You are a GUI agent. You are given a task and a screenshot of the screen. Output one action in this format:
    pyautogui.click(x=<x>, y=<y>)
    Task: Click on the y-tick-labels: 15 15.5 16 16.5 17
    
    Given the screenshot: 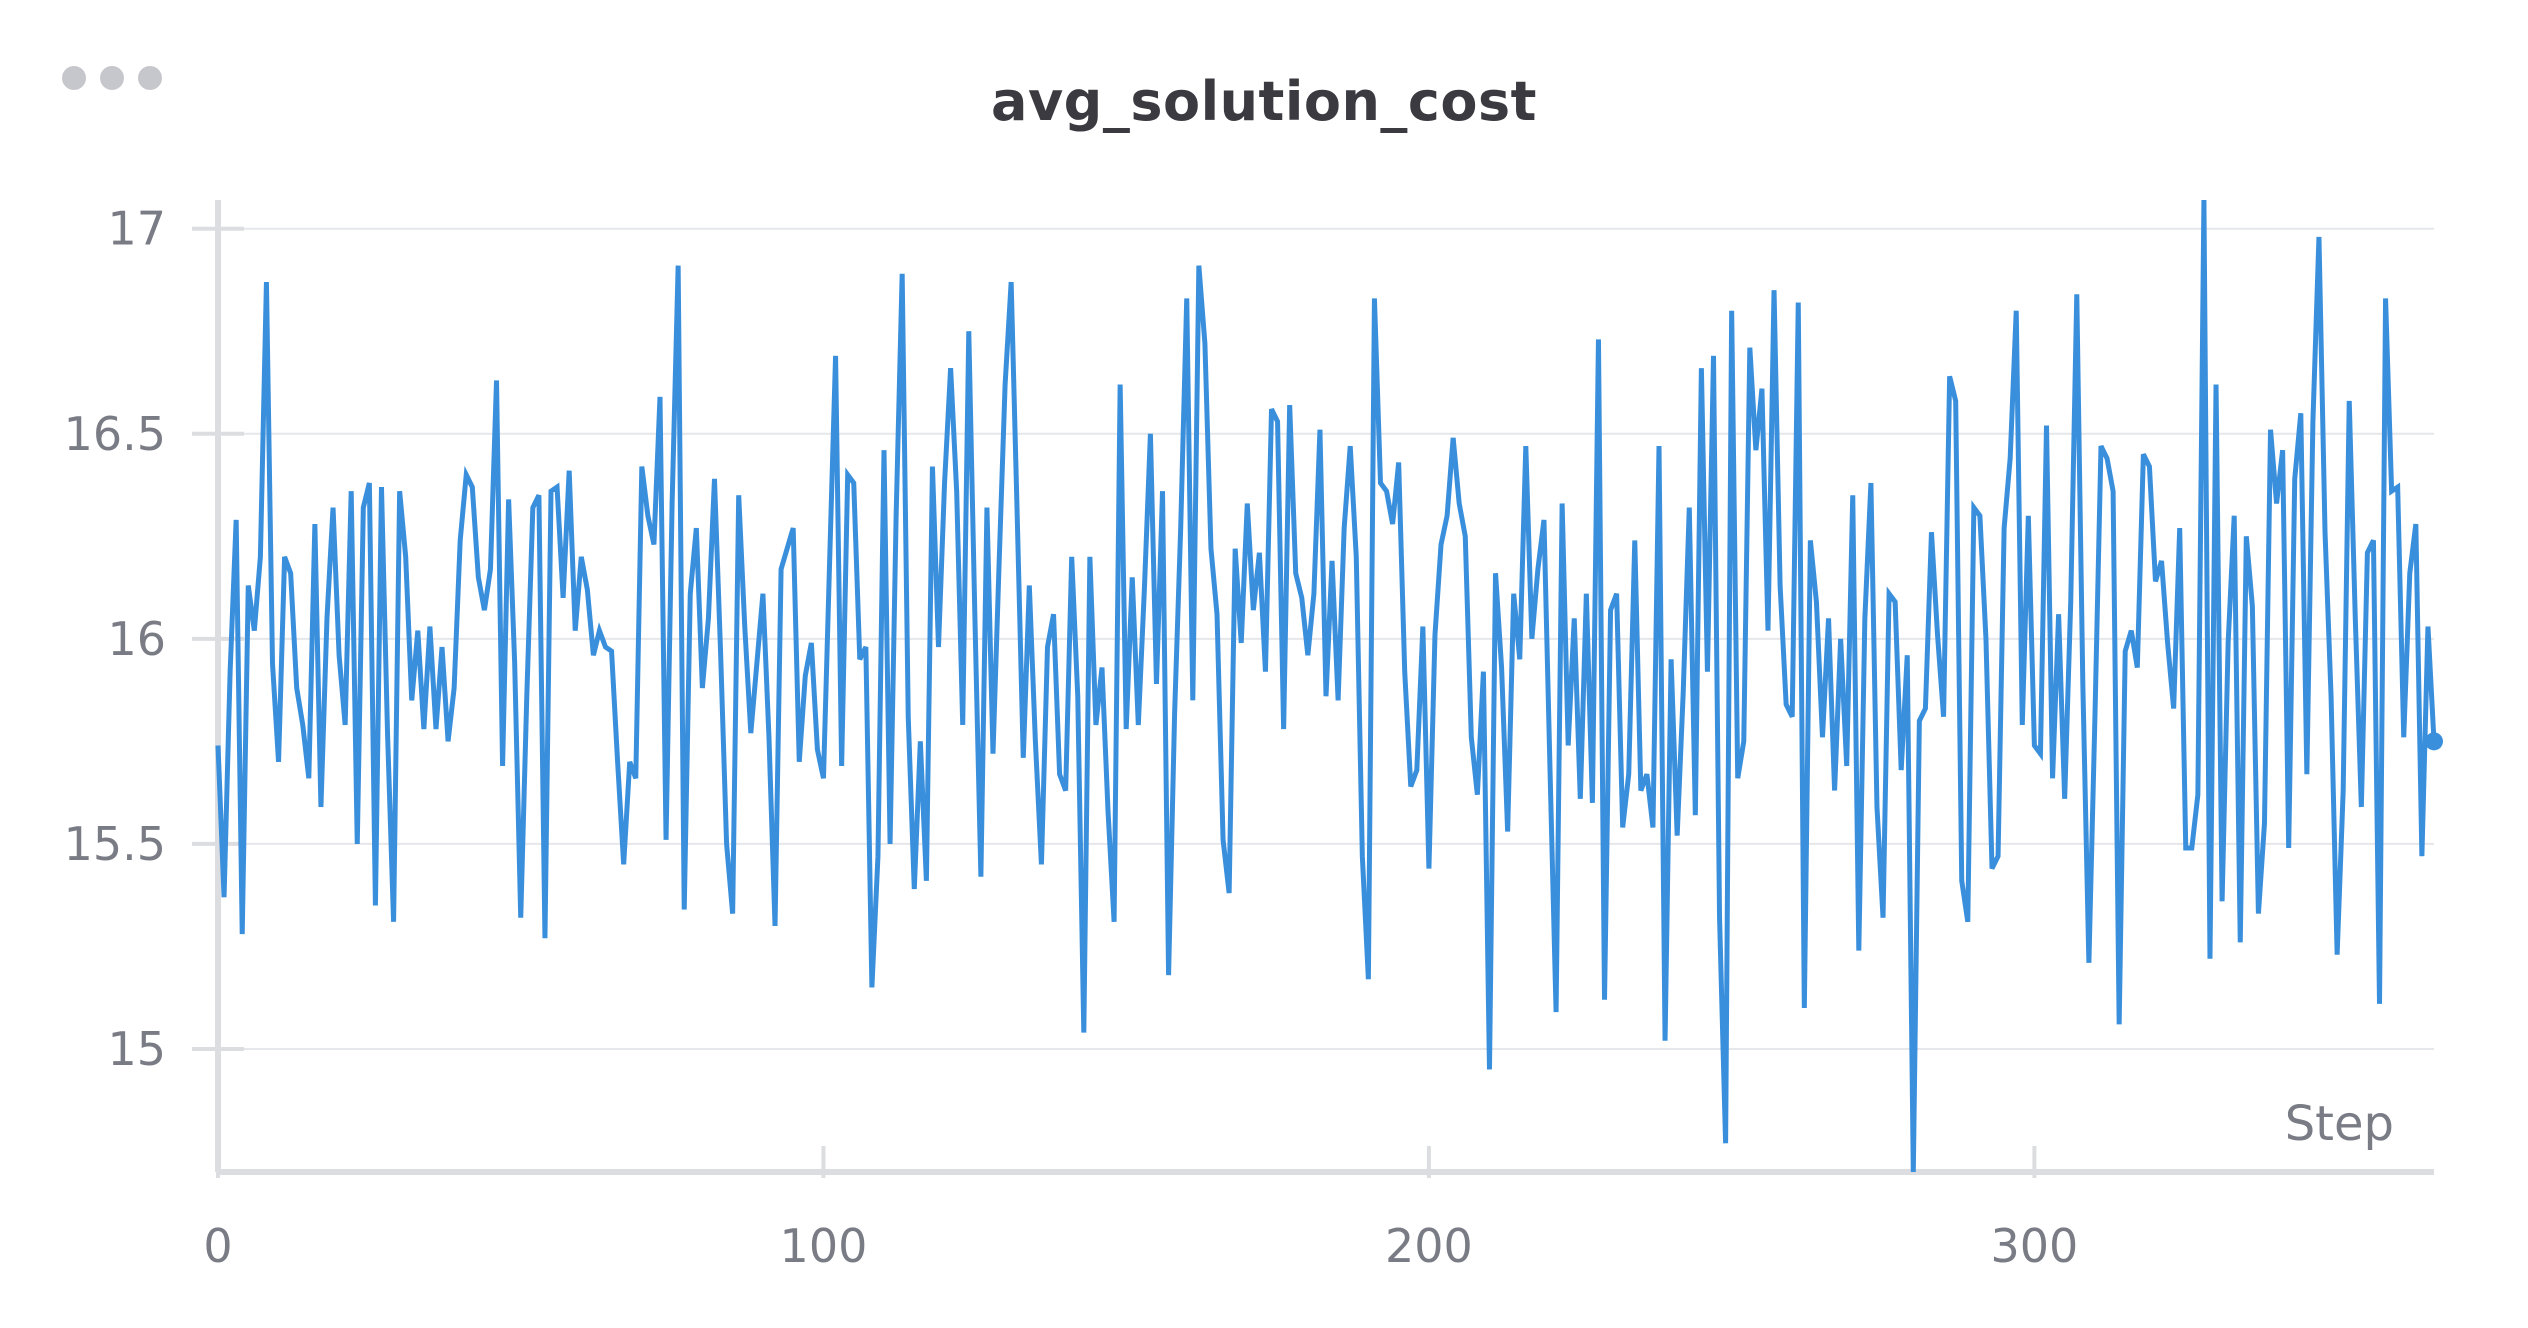 What is the action you would take?
    pyautogui.click(x=115, y=639)
    